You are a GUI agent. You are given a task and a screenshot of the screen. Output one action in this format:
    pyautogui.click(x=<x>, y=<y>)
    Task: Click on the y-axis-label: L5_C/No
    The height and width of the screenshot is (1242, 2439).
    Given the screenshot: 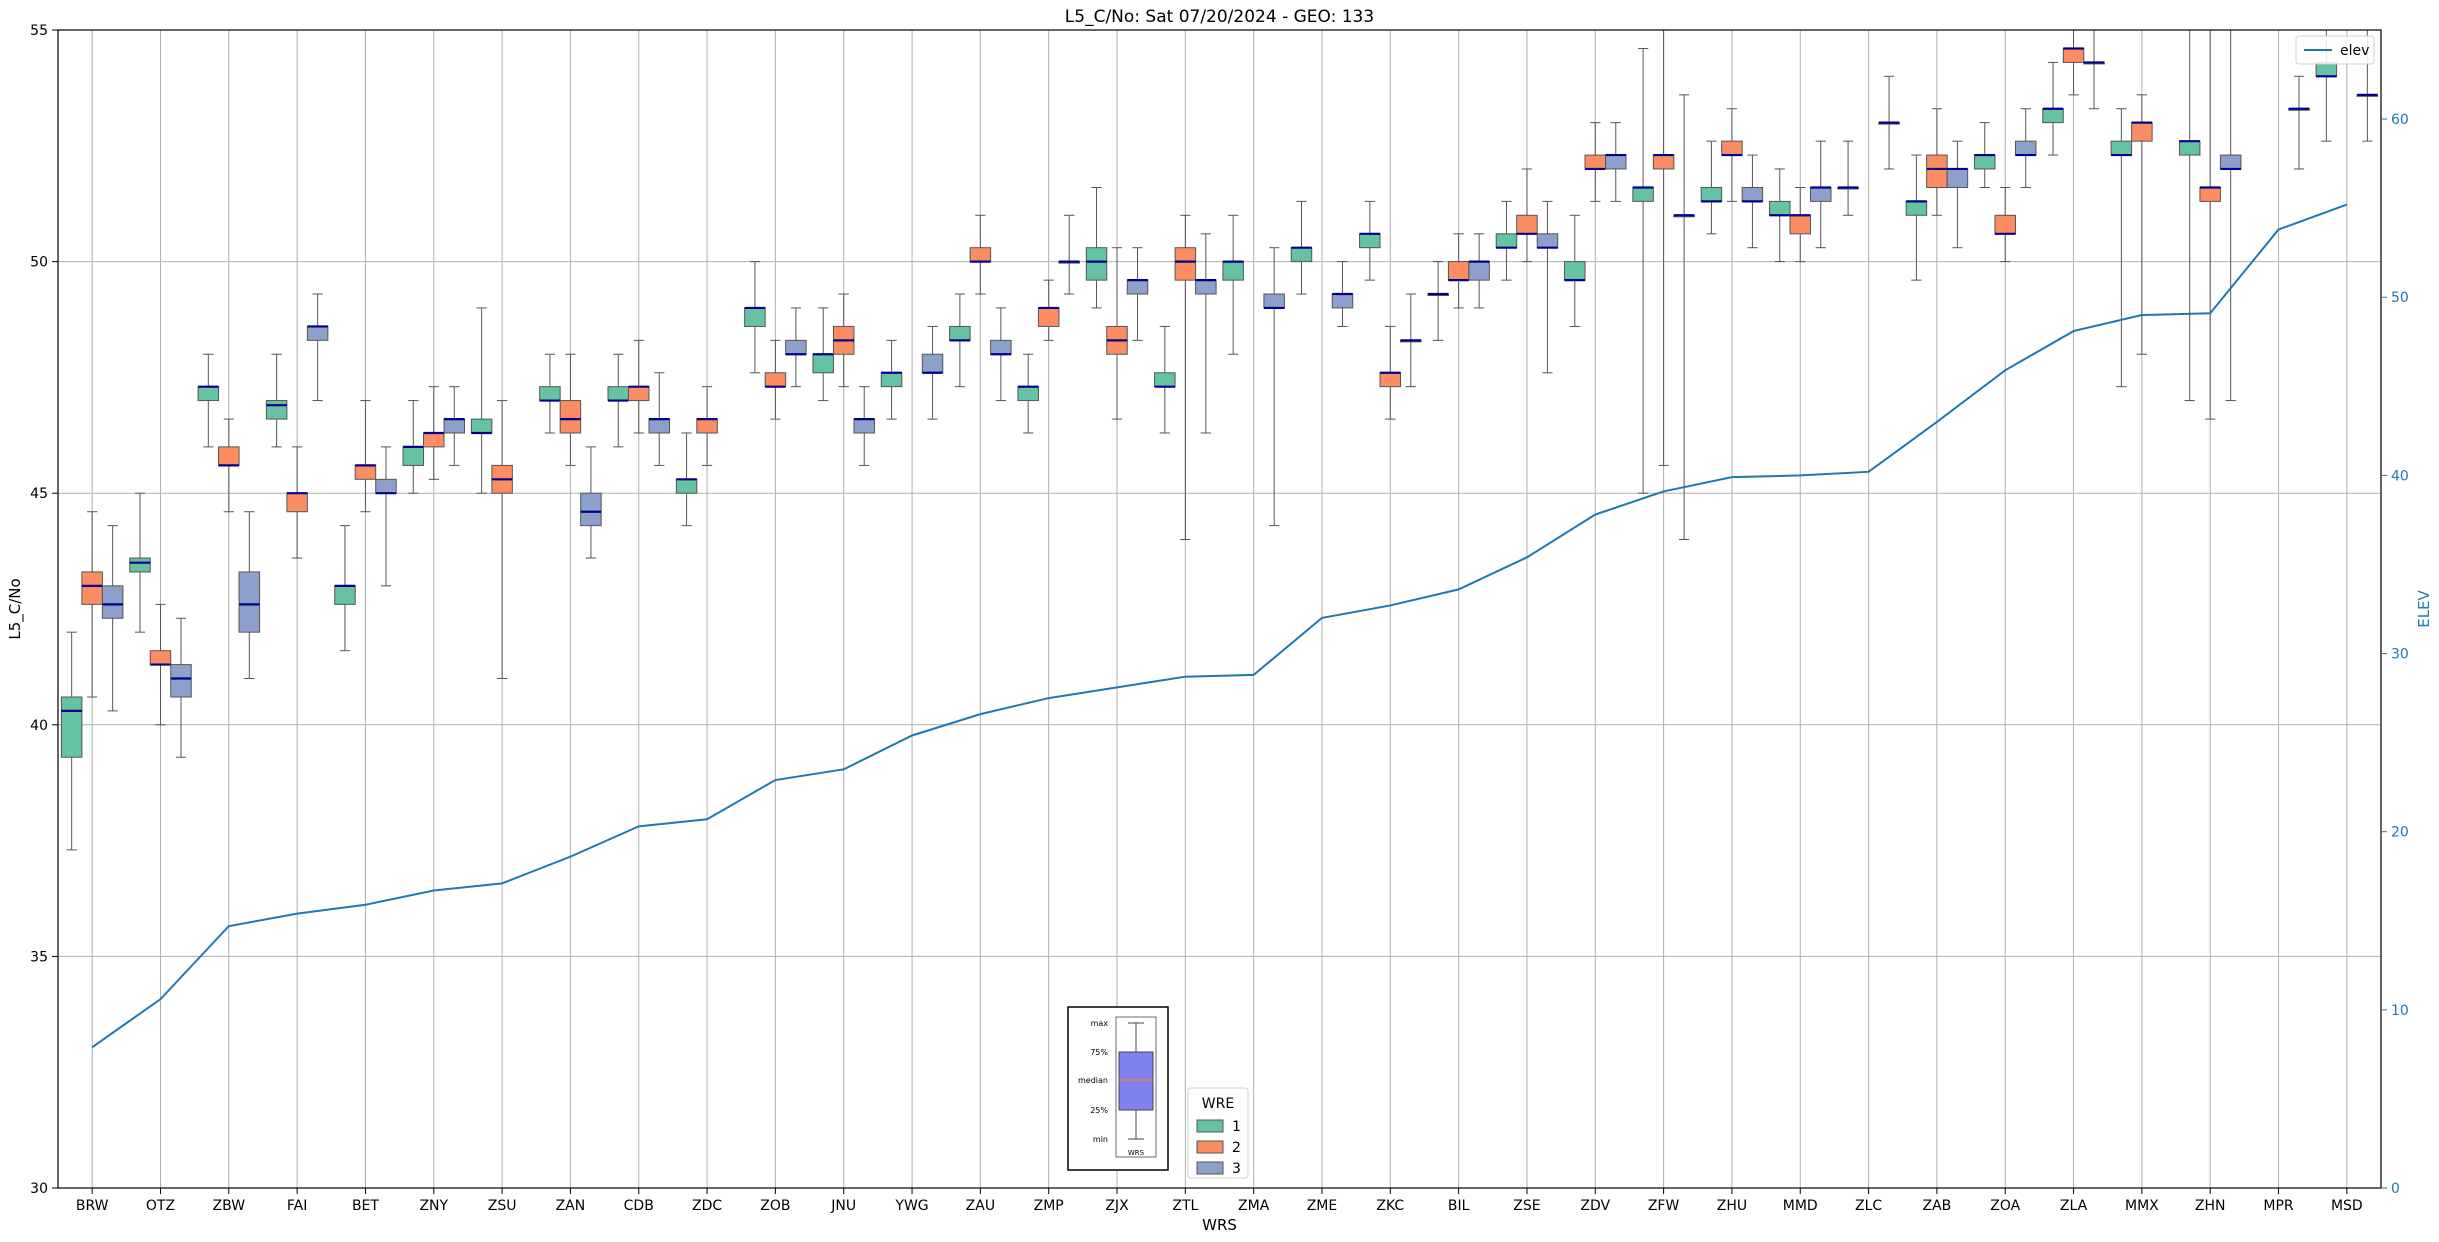 What is the action you would take?
    pyautogui.click(x=15, y=608)
    